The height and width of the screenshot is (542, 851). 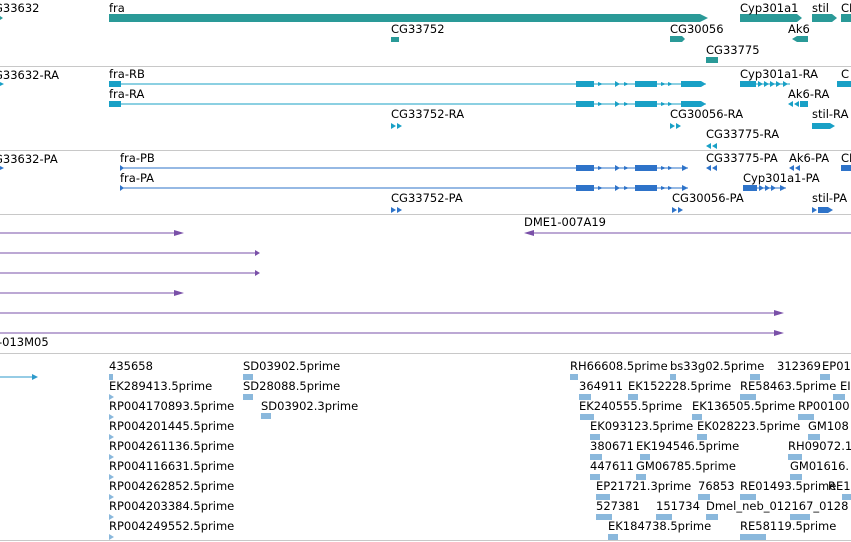 What do you see at coordinates (828, 426) in the screenshot?
I see `est-label: GM108` at bounding box center [828, 426].